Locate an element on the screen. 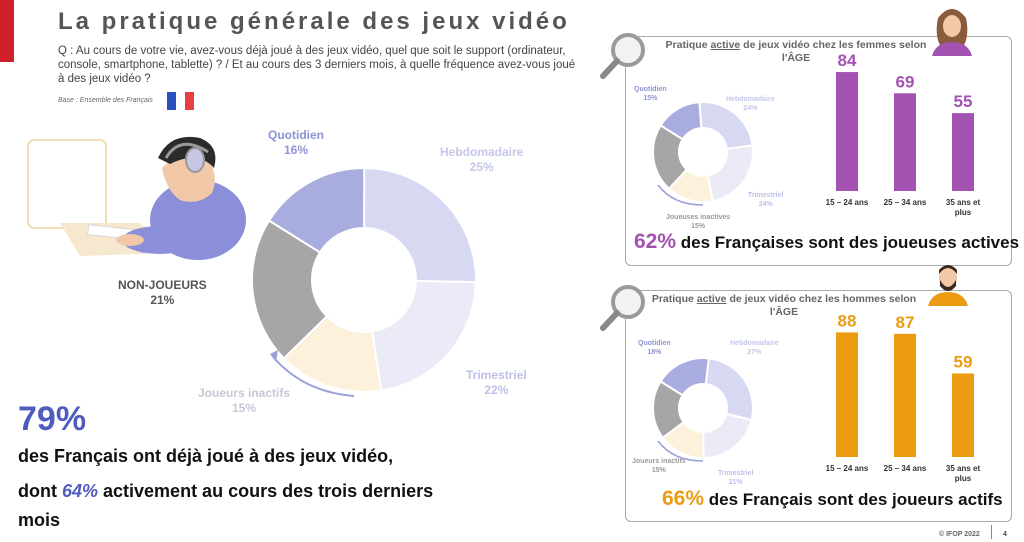 This screenshot has width=1024, height=542. women-label-inactifs: Joueuses inactives 15% is located at coordinates (698, 222).